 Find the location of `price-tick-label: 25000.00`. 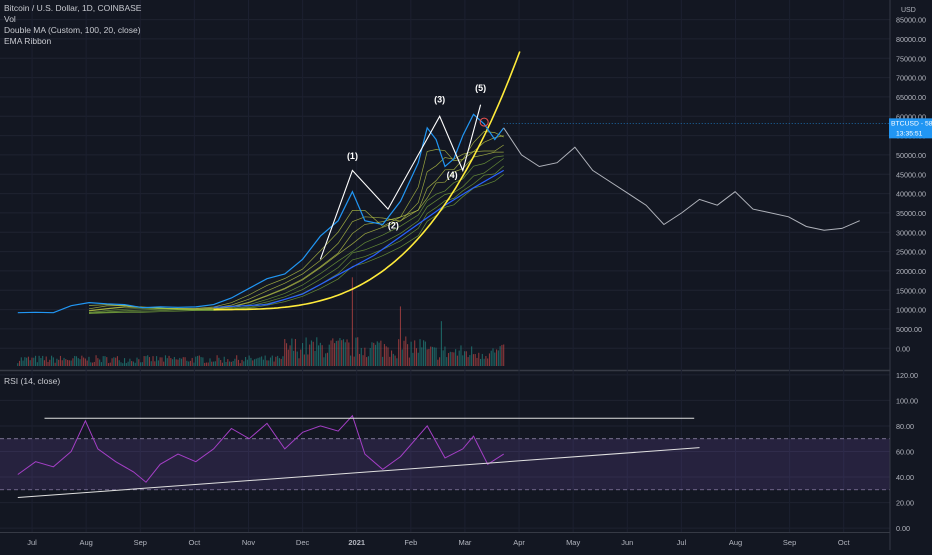

price-tick-label: 25000.00 is located at coordinates (911, 252).